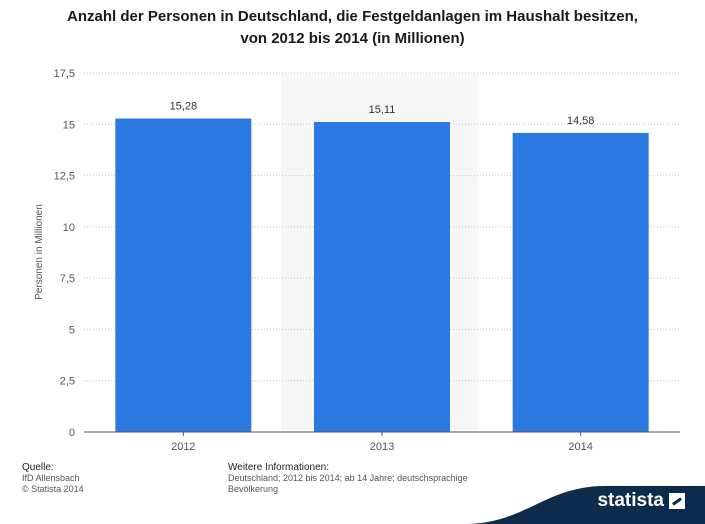  What do you see at coordinates (69, 228) in the screenshot?
I see `y-tick-label: 10` at bounding box center [69, 228].